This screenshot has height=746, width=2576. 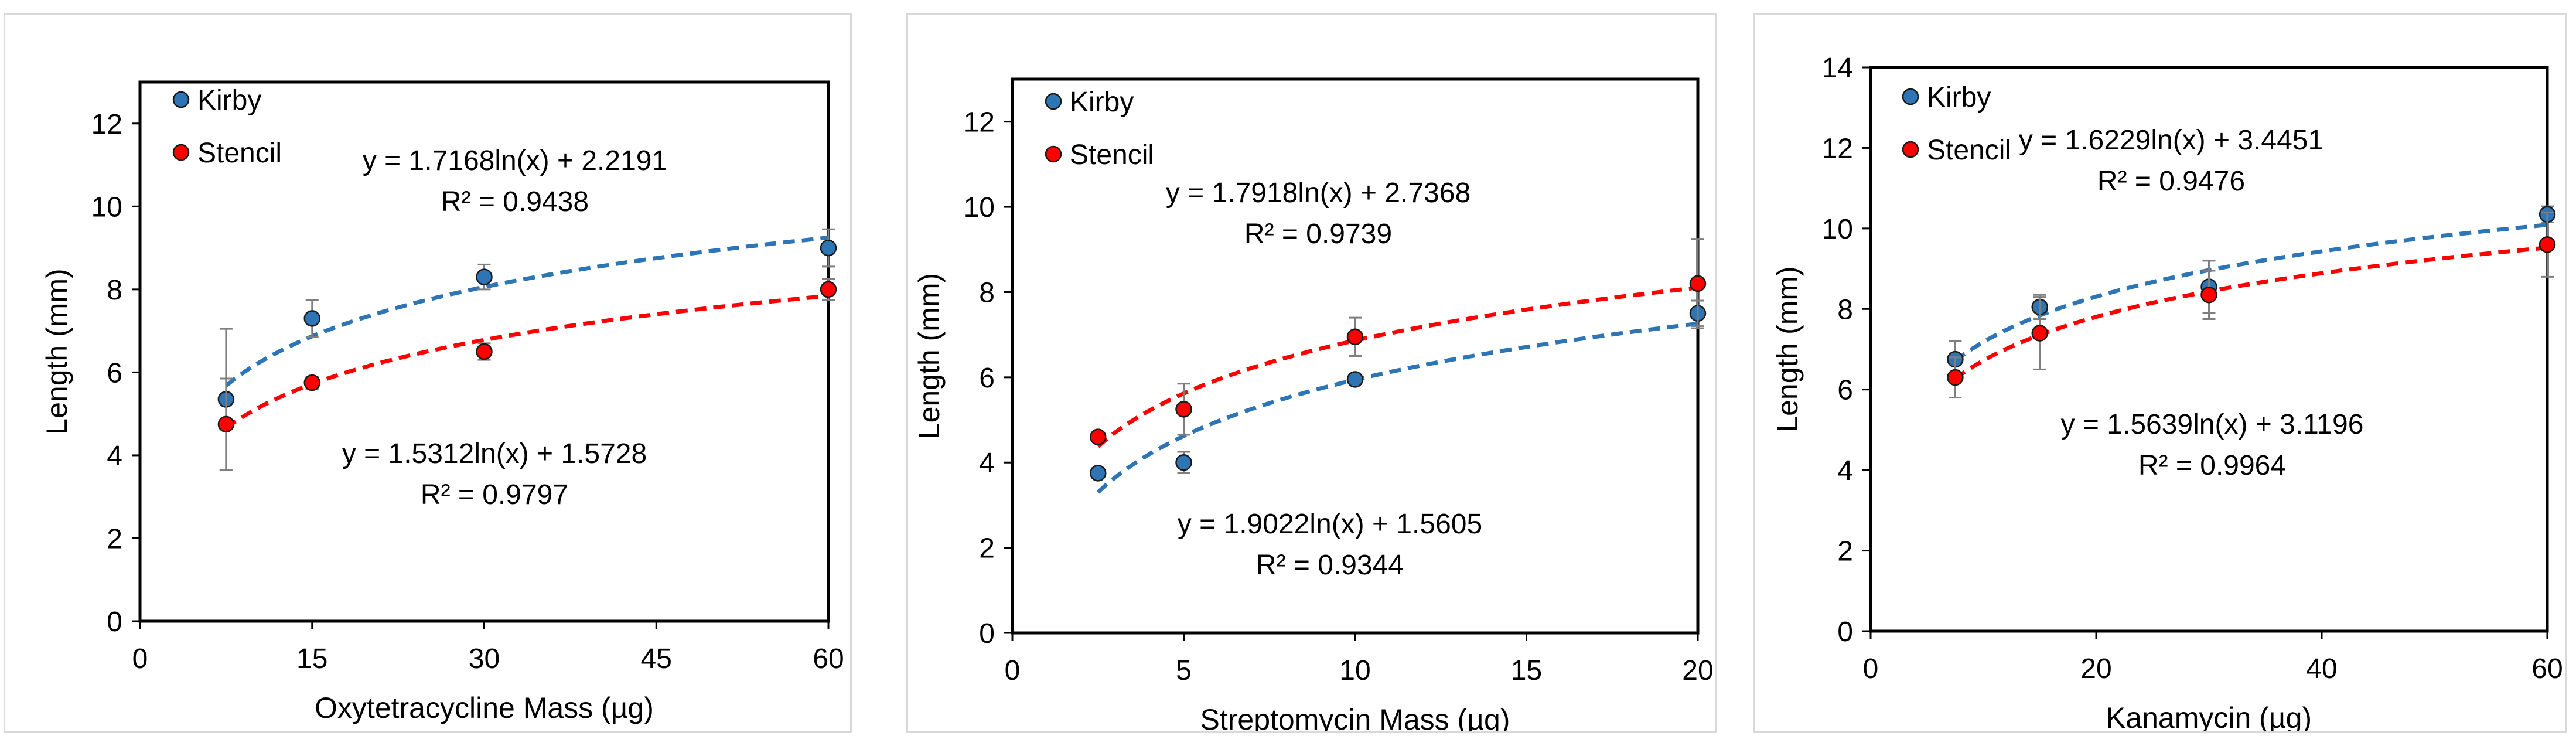 I want to click on x-tick-label: 40, so click(x=2321, y=668).